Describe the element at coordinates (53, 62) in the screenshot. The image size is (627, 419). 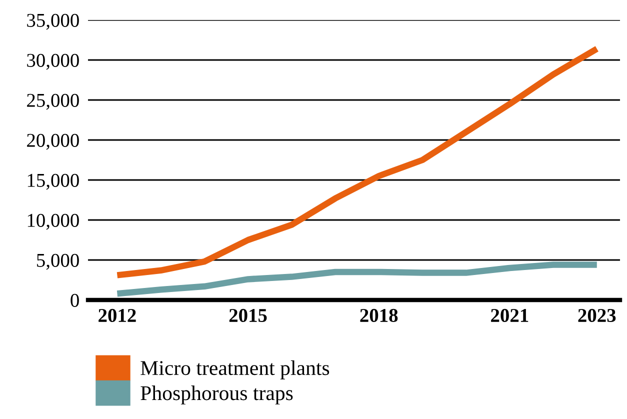
I see `y-tick-label: 30,000` at that location.